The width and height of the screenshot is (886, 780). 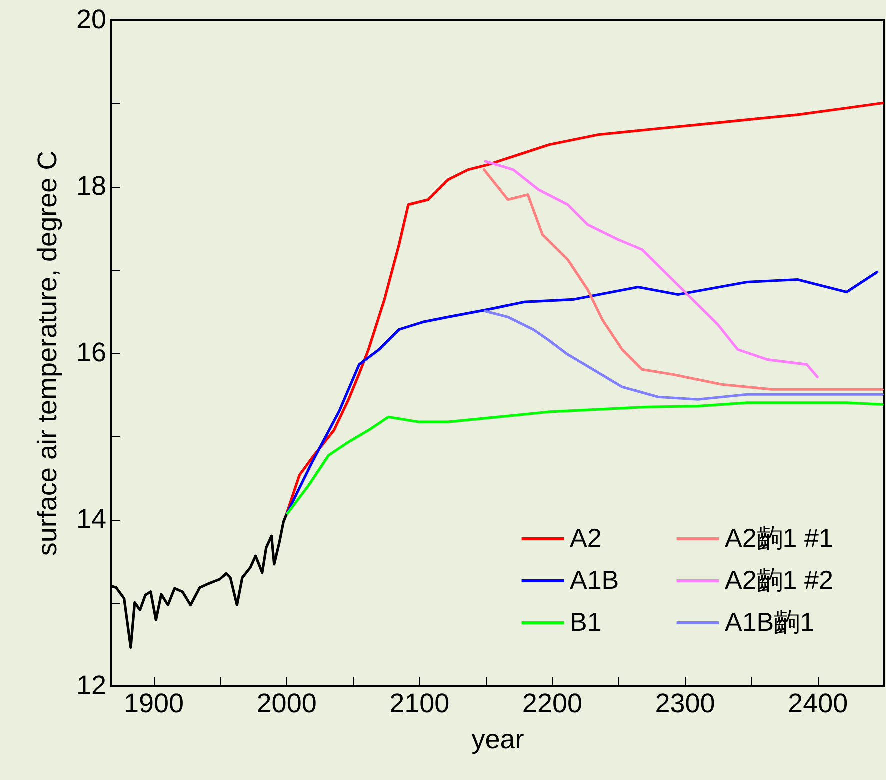 I want to click on x-axis-title: year, so click(x=498, y=739).